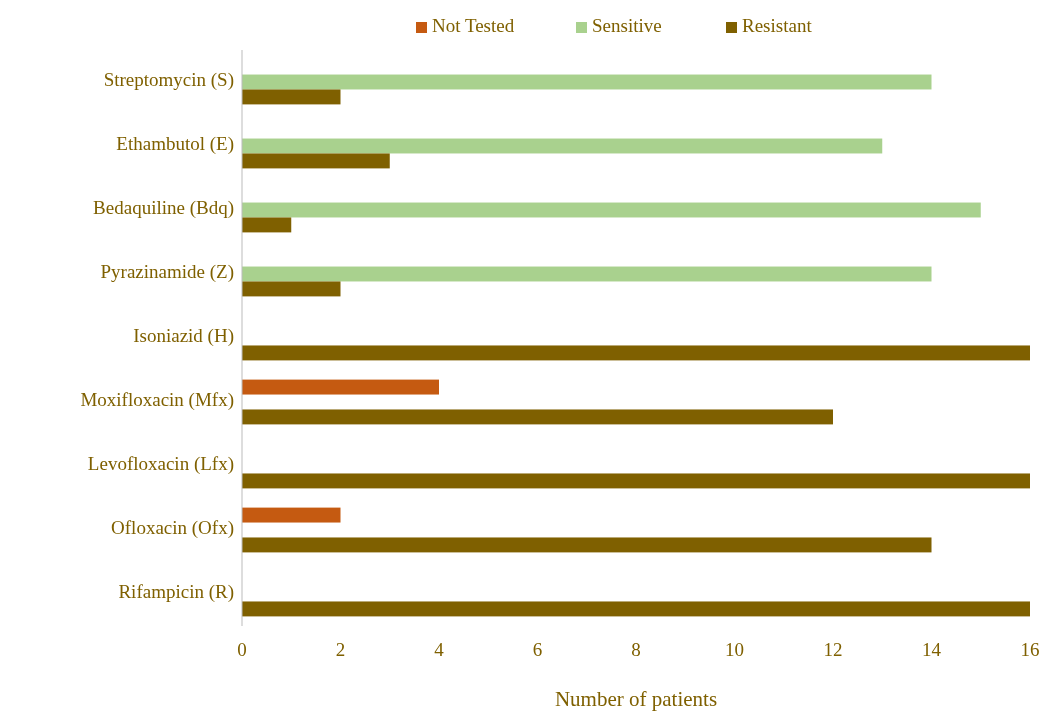  Describe the element at coordinates (734, 649) in the screenshot. I see `x-tick-label: 10` at that location.